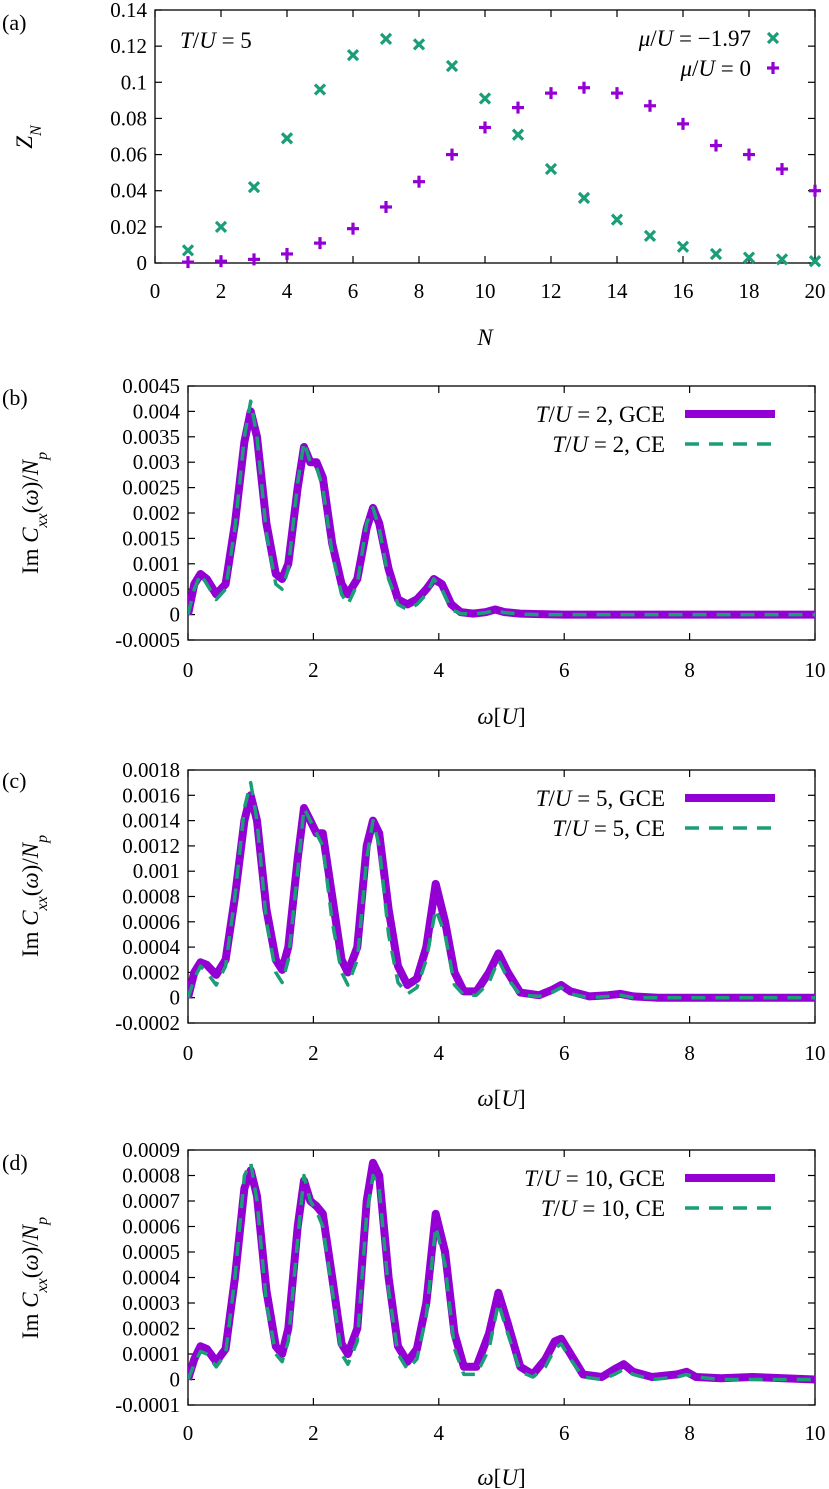 This screenshot has width=829, height=1489. Describe the element at coordinates (608, 828) in the screenshot. I see `legend-label: T/U = 5, CE` at that location.